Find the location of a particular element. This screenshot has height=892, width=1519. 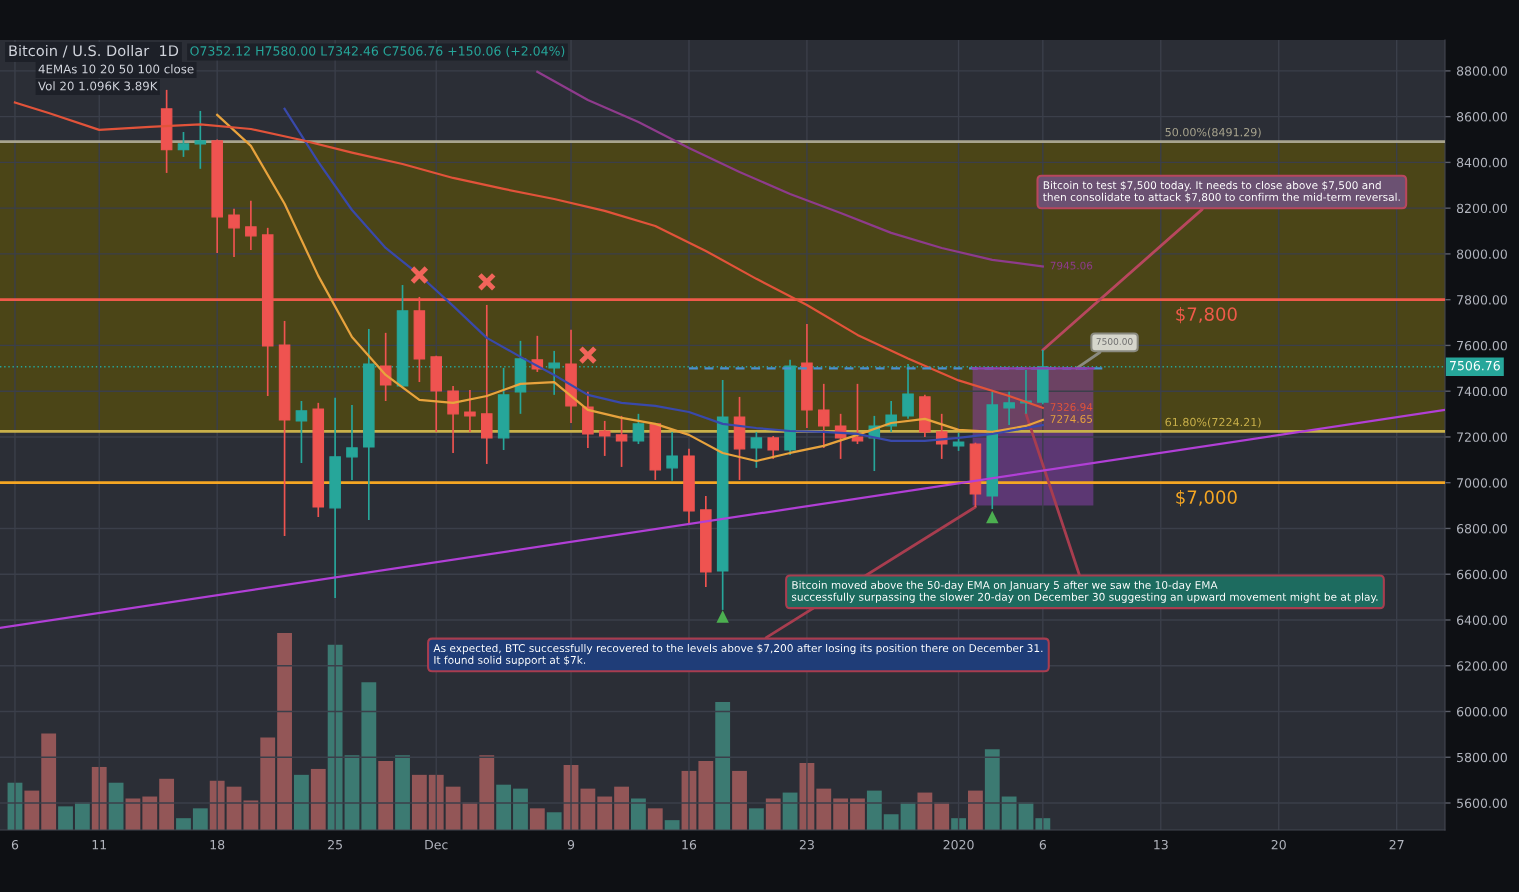

y-tick-label: 6600.00 is located at coordinates (1481, 574).